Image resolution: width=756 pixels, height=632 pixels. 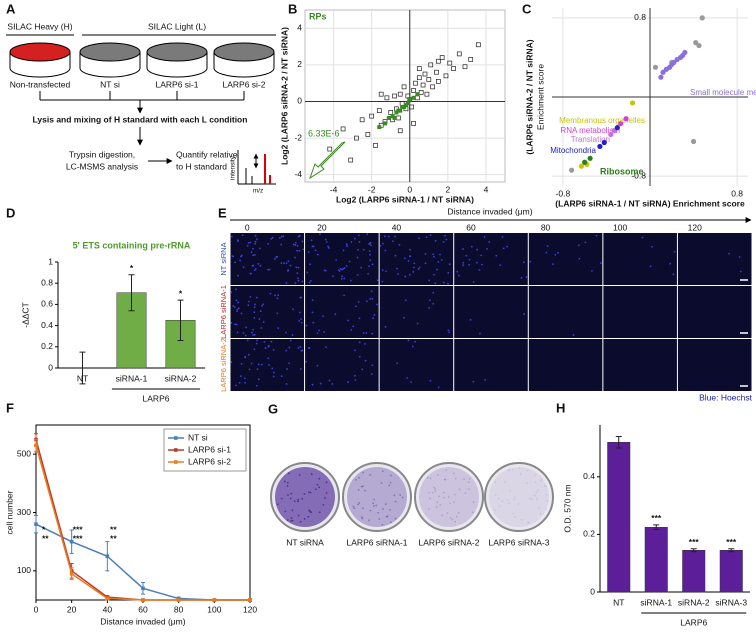 What do you see at coordinates (131, 293) in the screenshot?
I see `error-bar` at bounding box center [131, 293].